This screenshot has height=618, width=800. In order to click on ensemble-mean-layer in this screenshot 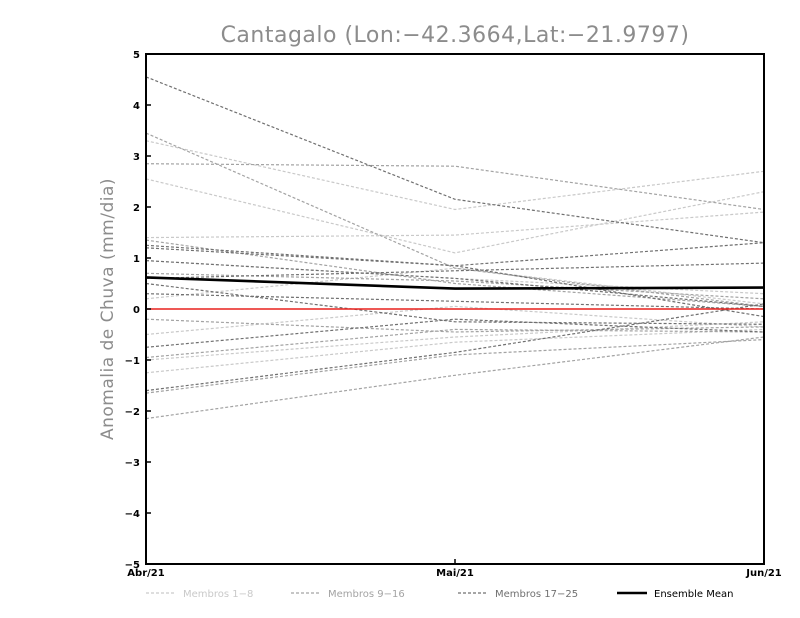, I will do `click(455, 283)`.